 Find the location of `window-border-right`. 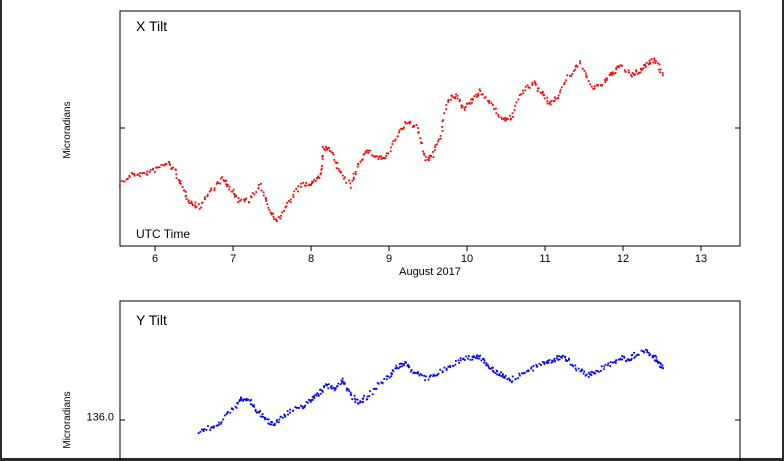

window-border-right is located at coordinates (783, 230).